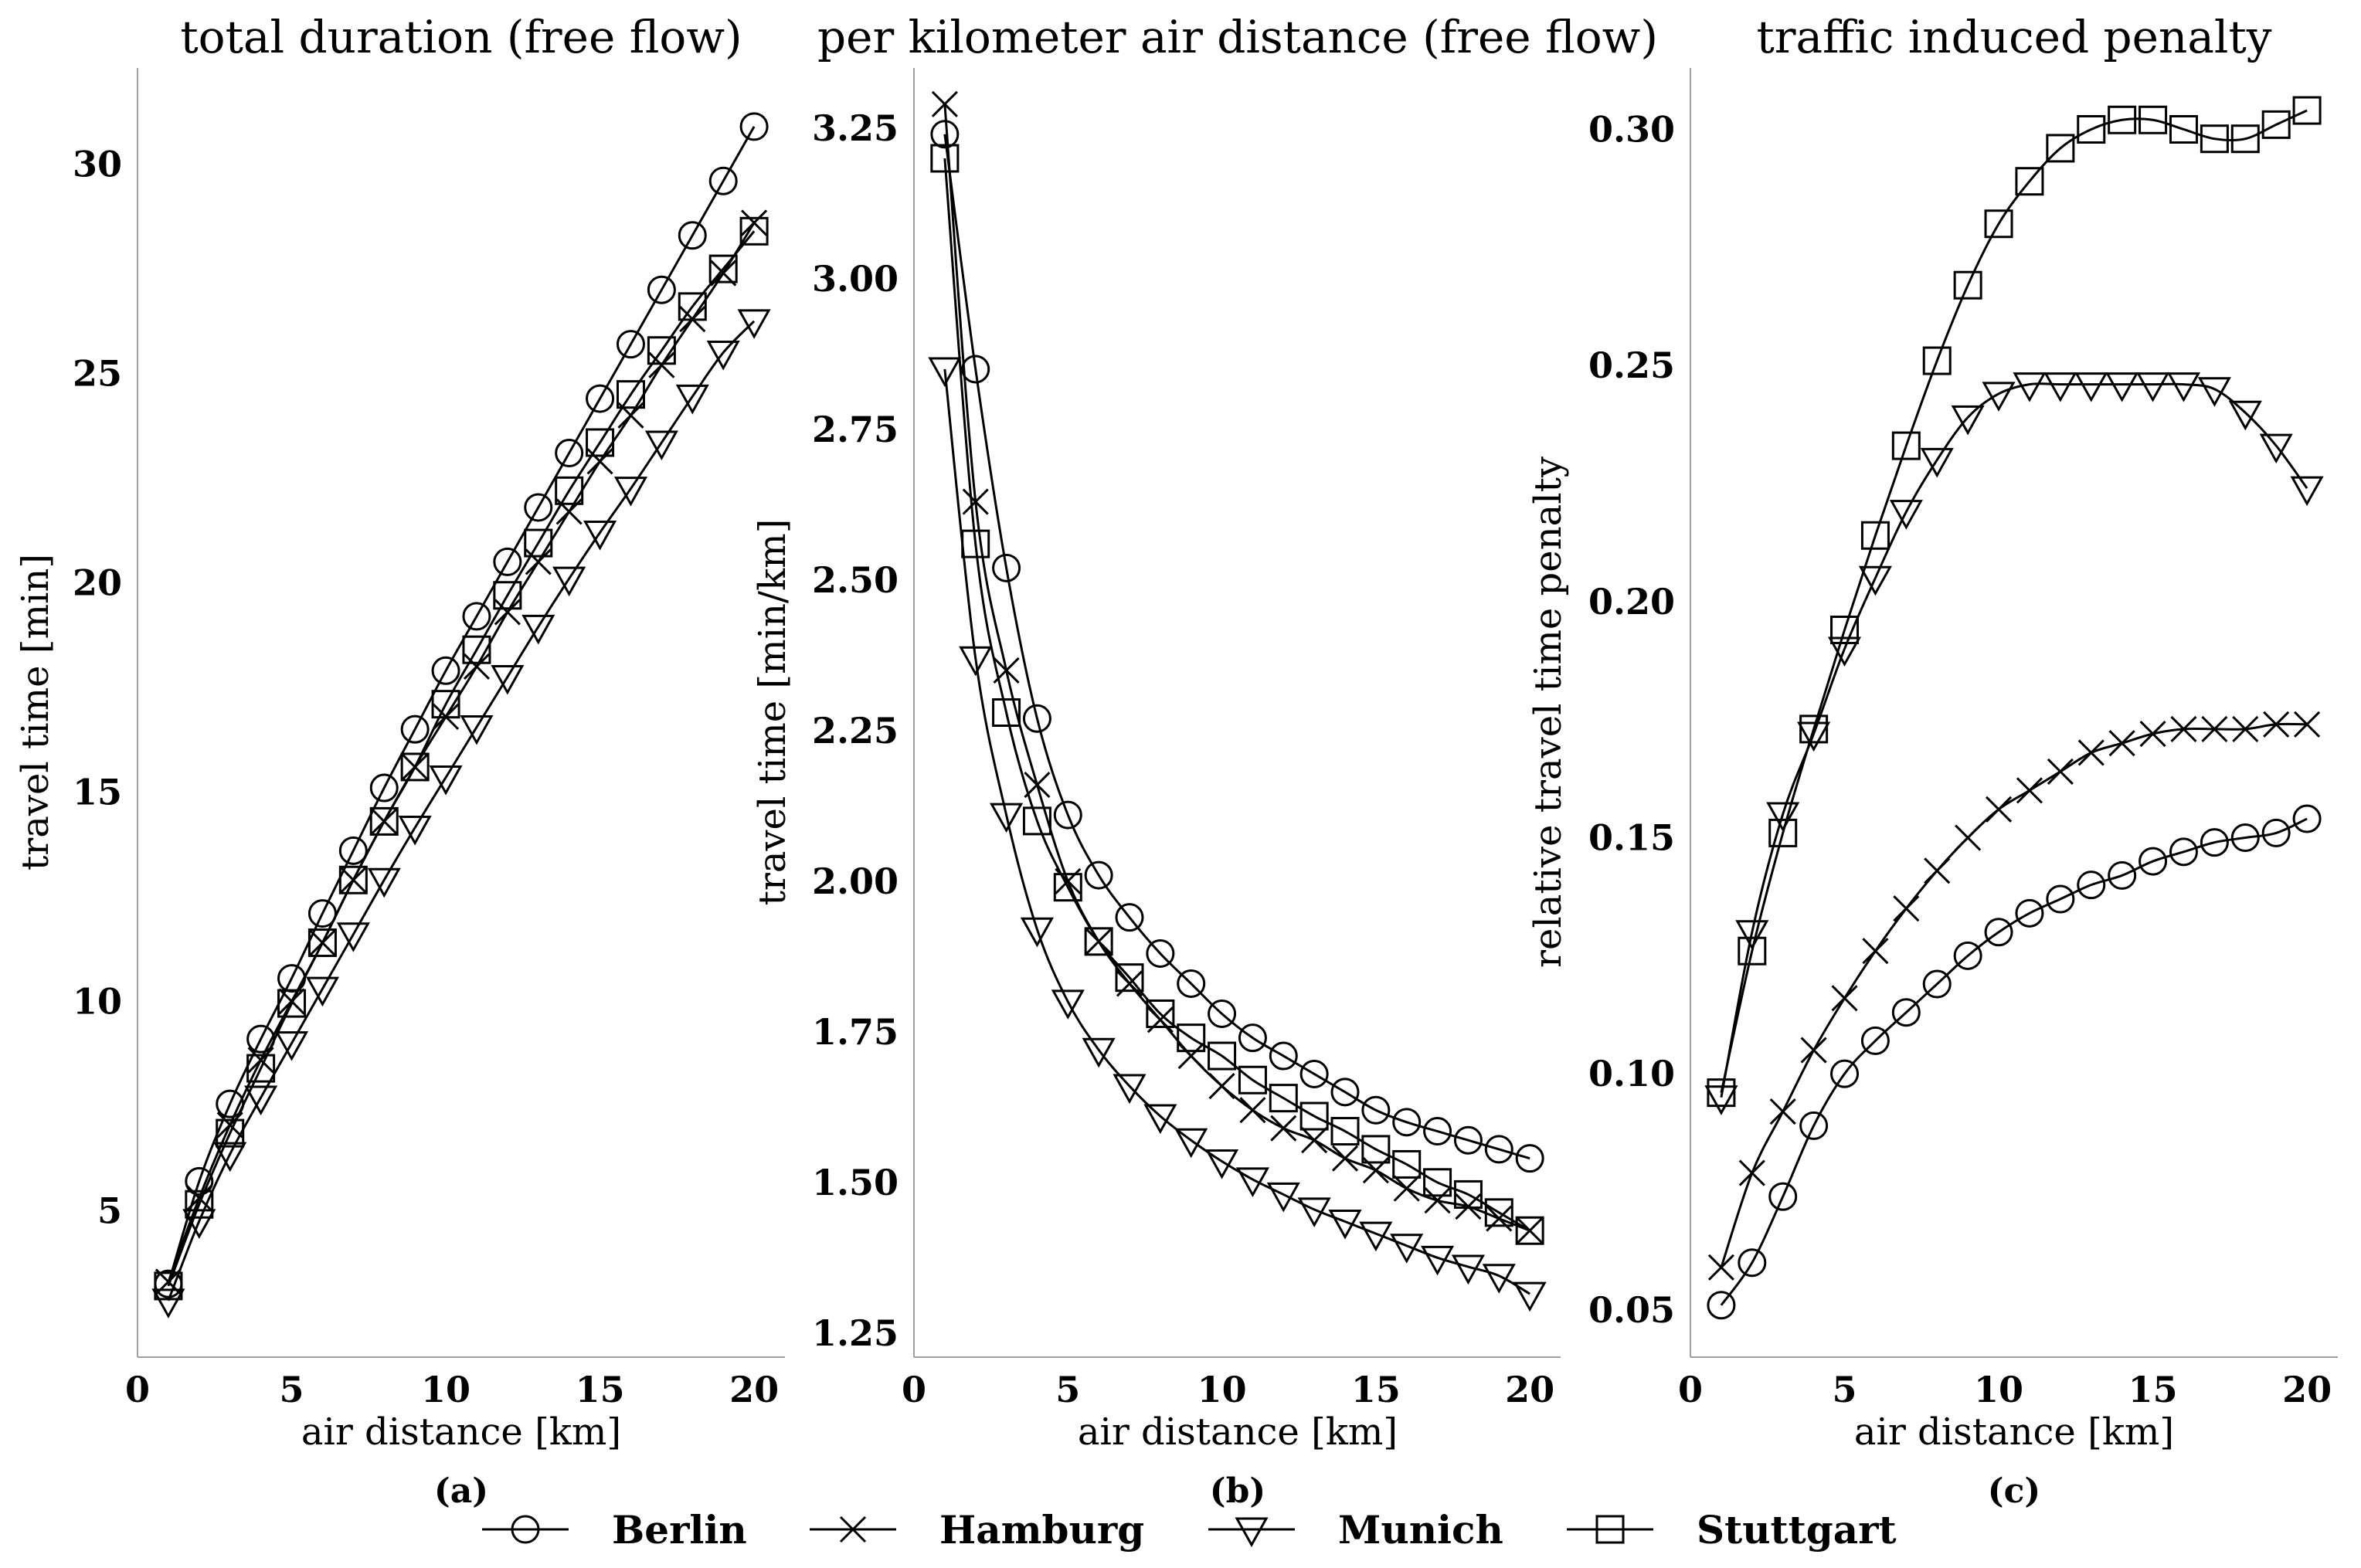 The width and height of the screenshot is (2361, 1568). What do you see at coordinates (1631, 838) in the screenshot?
I see `panel-c-ytick-label: 0.15` at bounding box center [1631, 838].